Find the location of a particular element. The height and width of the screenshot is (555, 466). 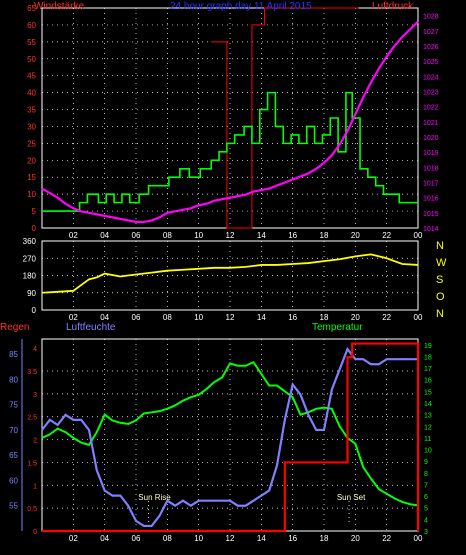

temperature-tick-label: 5 is located at coordinates (426, 509).